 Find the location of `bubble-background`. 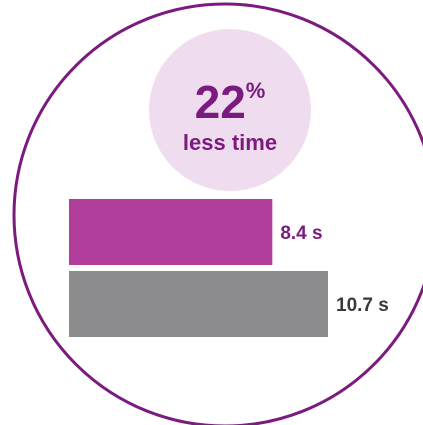

bubble-background is located at coordinates (230, 110).